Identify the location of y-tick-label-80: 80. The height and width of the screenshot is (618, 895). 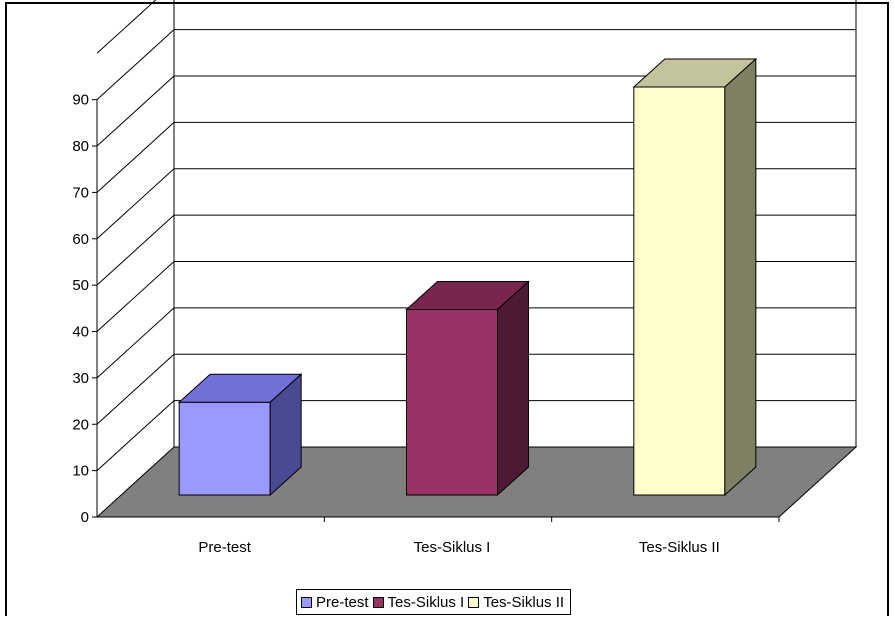
(80, 146).